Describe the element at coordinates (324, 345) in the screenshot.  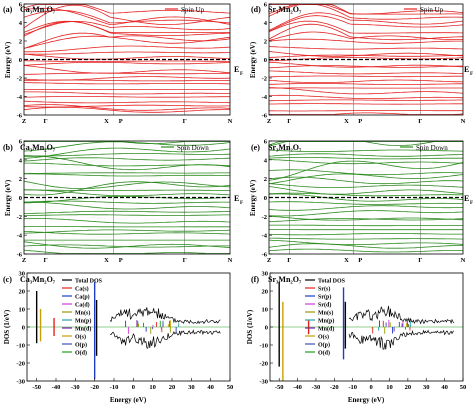
I see `legend-label: O(p)` at that location.